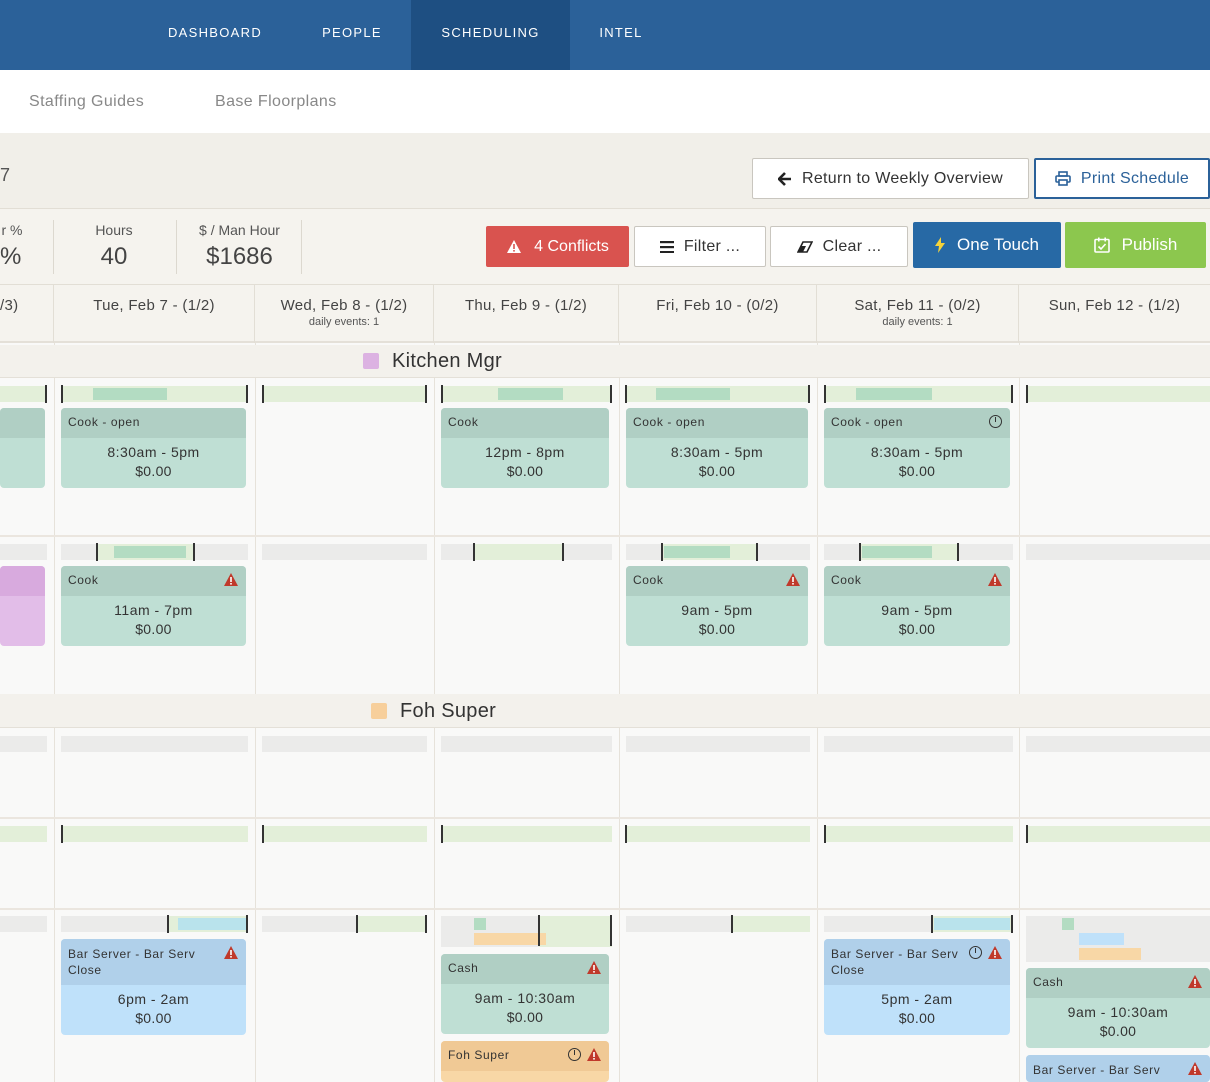  I want to click on return-weekly-button: Return to Weekly Overview, so click(890, 178).